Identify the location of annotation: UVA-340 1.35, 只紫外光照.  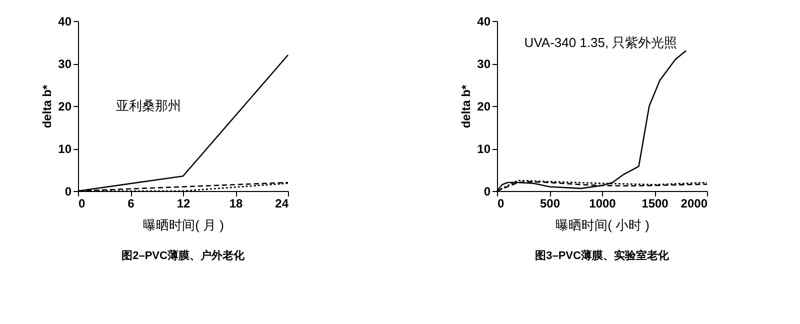
(601, 42).